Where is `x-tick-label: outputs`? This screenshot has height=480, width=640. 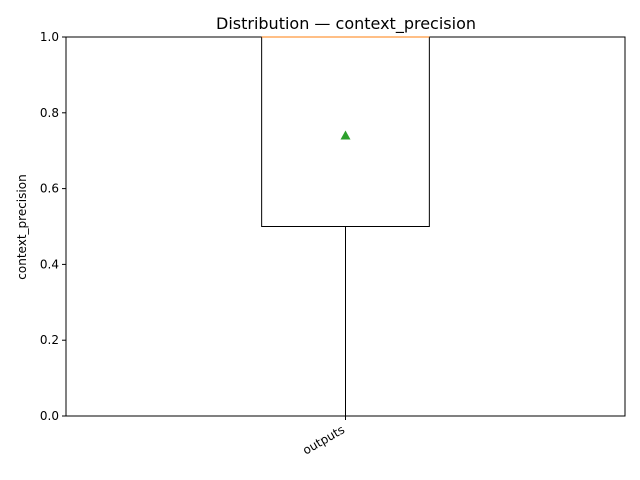 x-tick-label: outputs is located at coordinates (323, 439).